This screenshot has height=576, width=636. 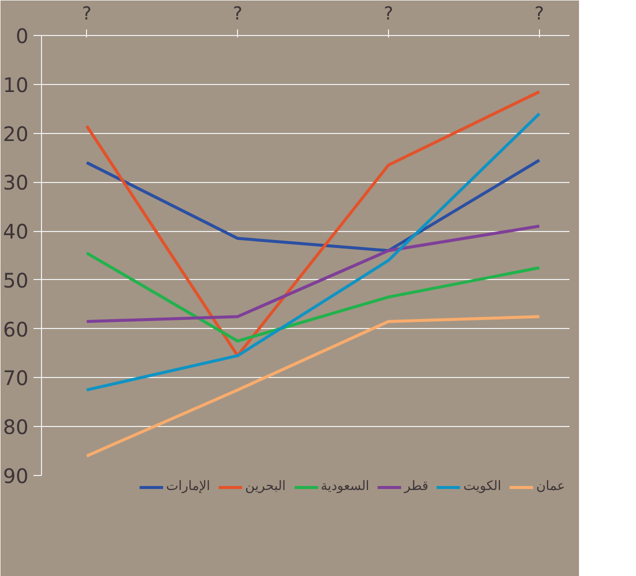 What do you see at coordinates (16, 84) in the screenshot?
I see `y-tick-label: 10` at bounding box center [16, 84].